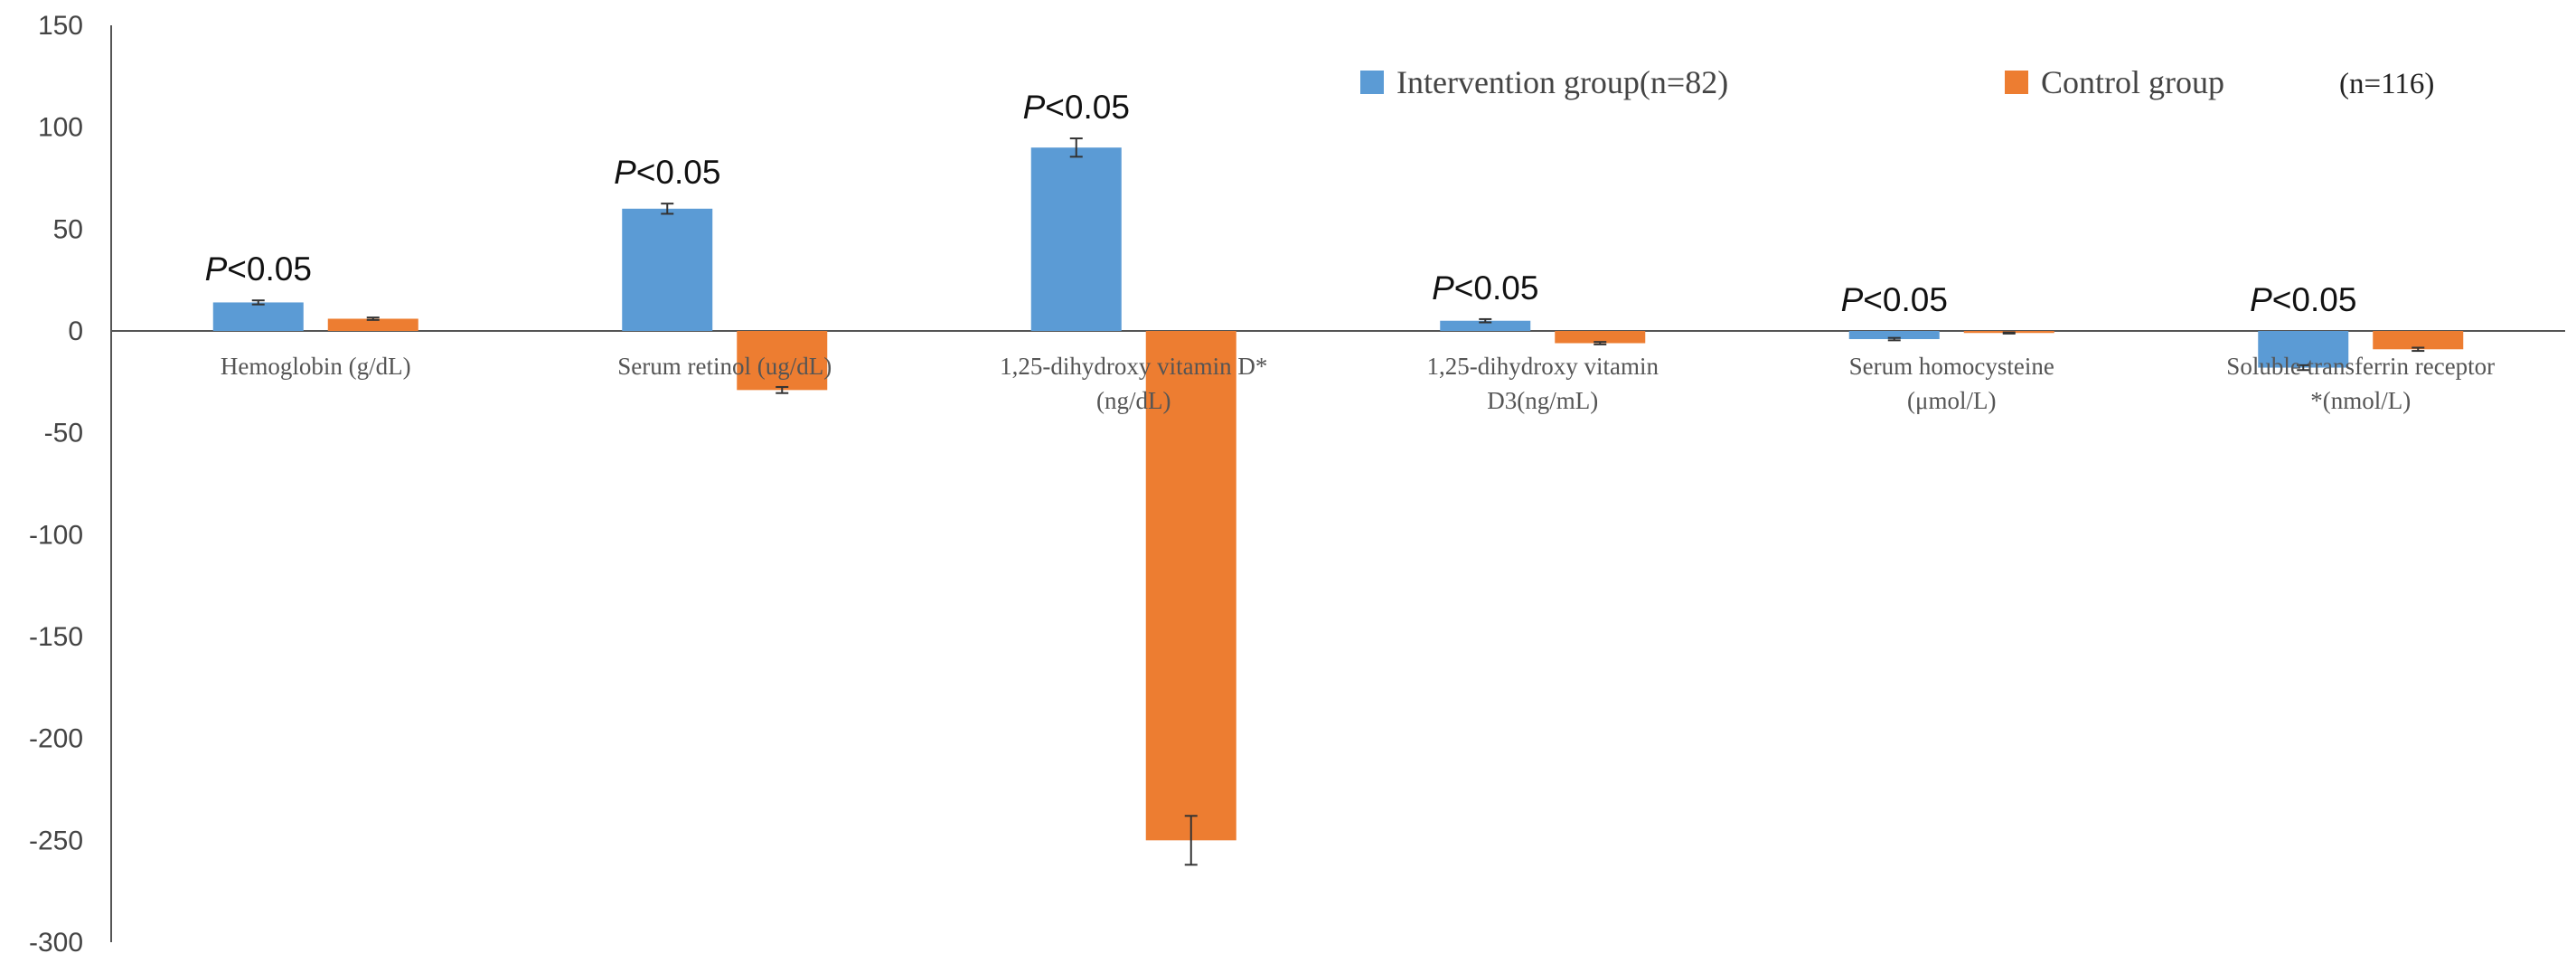 The image size is (2576, 963). Describe the element at coordinates (1372, 82) in the screenshot. I see `legend-swatch-intervention` at that location.